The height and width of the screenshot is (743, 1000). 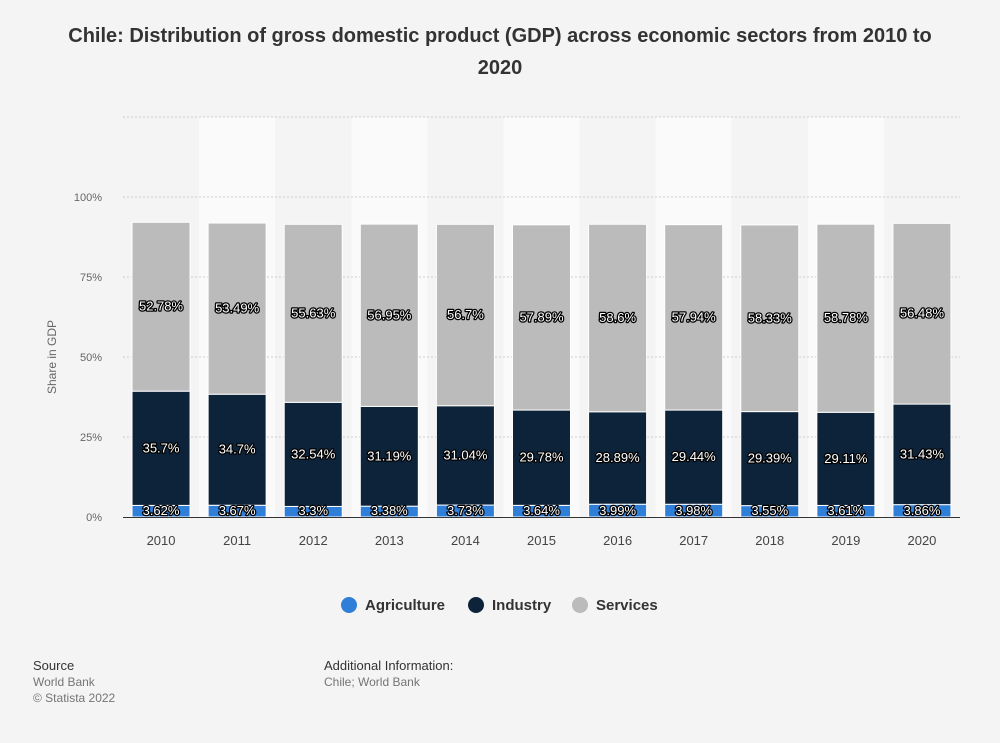 I want to click on legend-label: Agriculture, so click(x=405, y=605).